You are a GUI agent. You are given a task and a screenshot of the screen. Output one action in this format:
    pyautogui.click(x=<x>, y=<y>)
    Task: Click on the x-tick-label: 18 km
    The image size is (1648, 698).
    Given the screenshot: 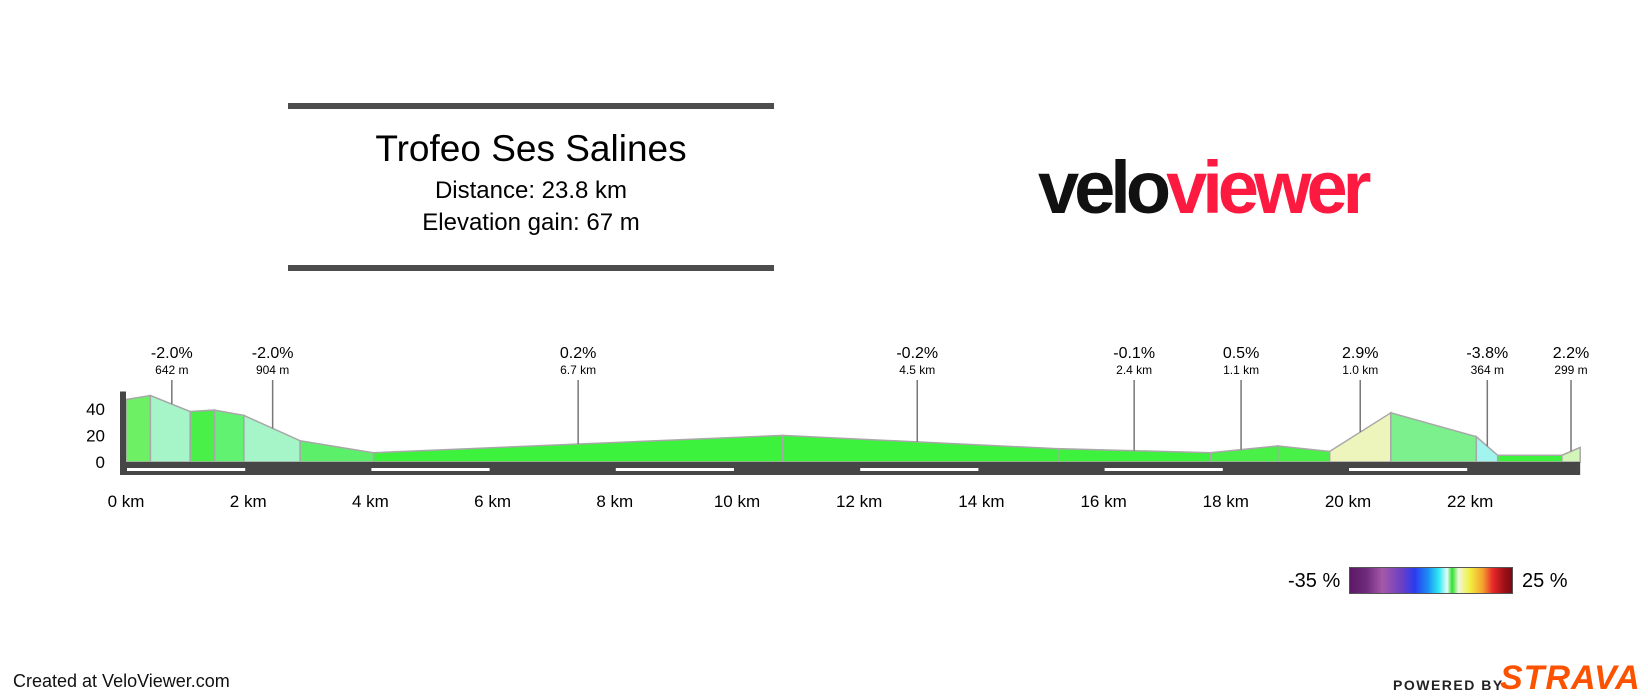 What is the action you would take?
    pyautogui.click(x=1226, y=501)
    